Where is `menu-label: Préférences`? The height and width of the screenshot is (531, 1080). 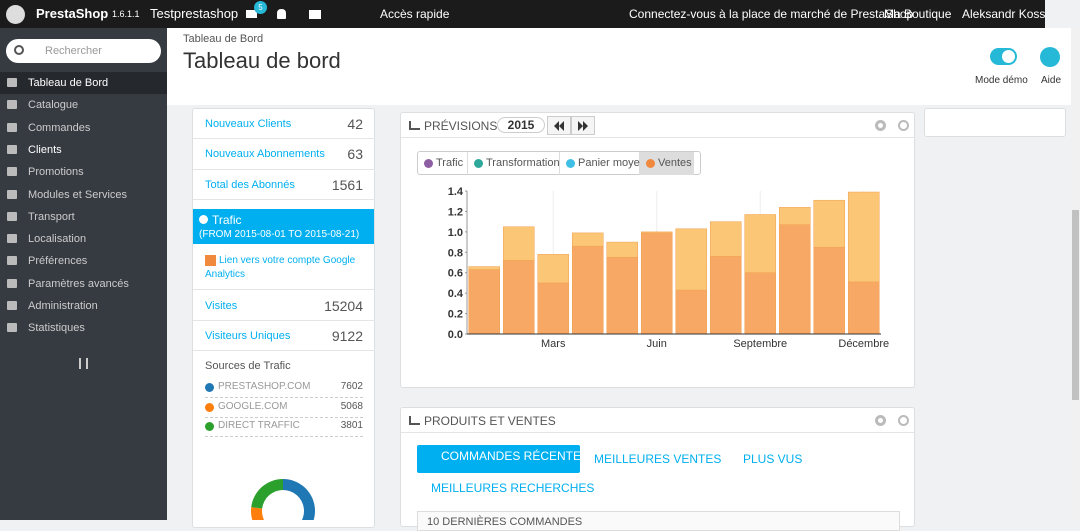
menu-label: Préférences is located at coordinates (58, 261).